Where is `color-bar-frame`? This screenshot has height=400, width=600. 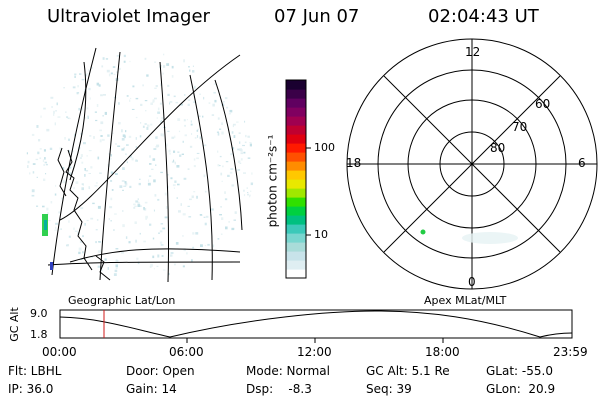 color-bar-frame is located at coordinates (296, 179).